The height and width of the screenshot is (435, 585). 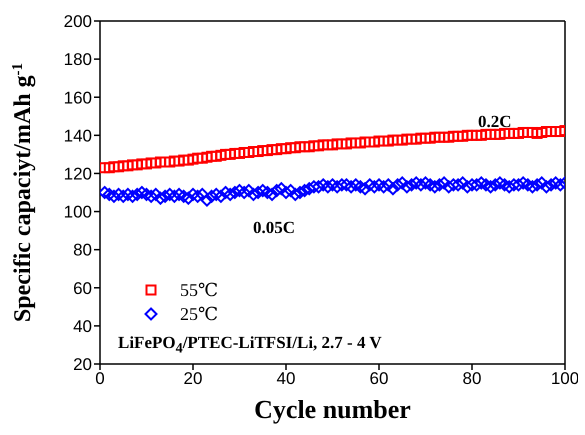 I want to click on y-tick-label: 180, so click(x=78, y=60).